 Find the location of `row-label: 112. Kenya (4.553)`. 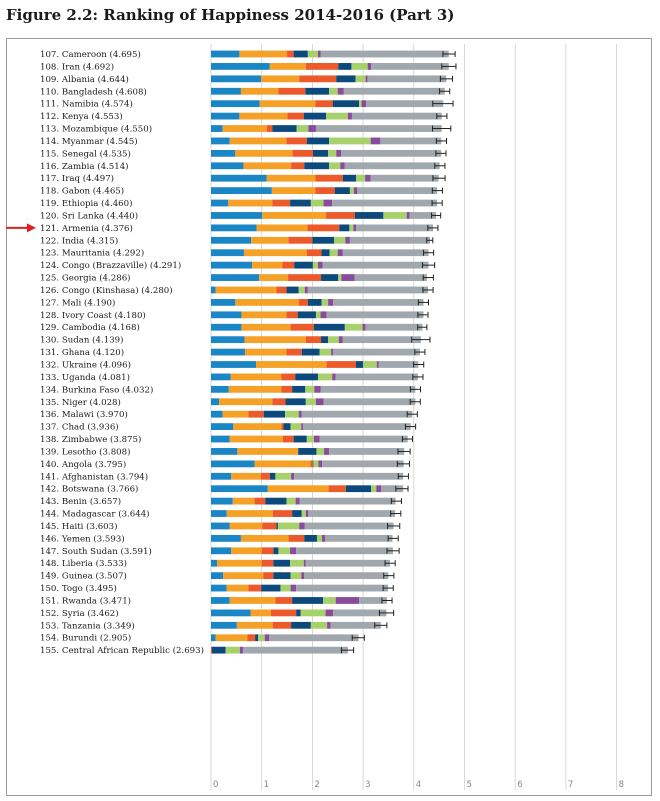

row-label: 112. Kenya (4.553) is located at coordinates (81, 116).